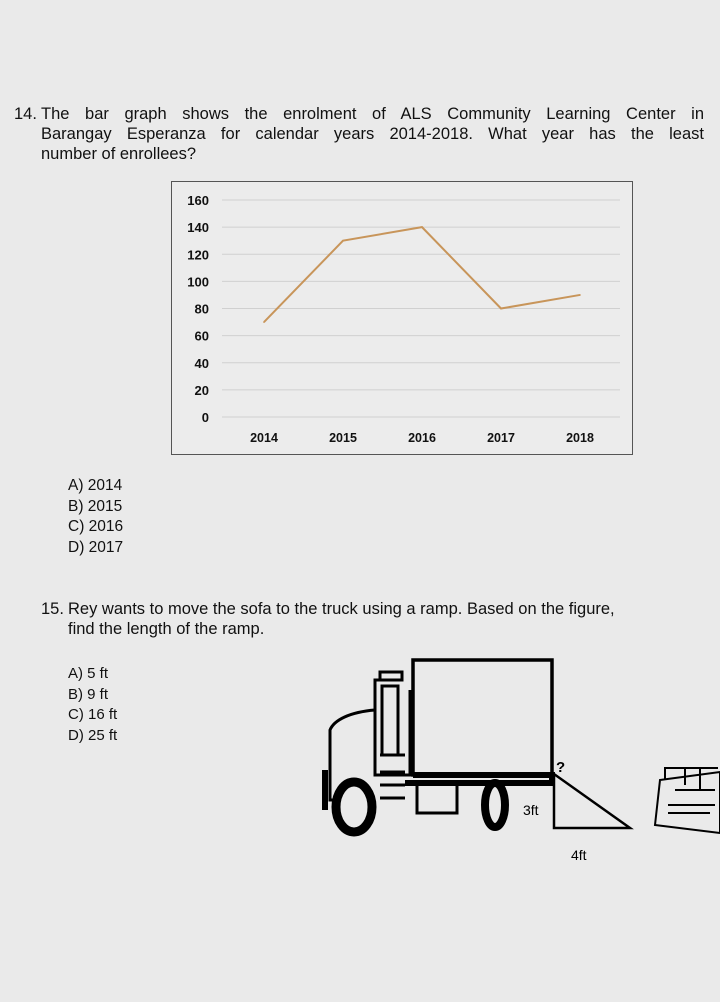 Image resolution: width=720 pixels, height=1002 pixels. Describe the element at coordinates (198, 281) in the screenshot. I see `y-tick-label: 100` at that location.